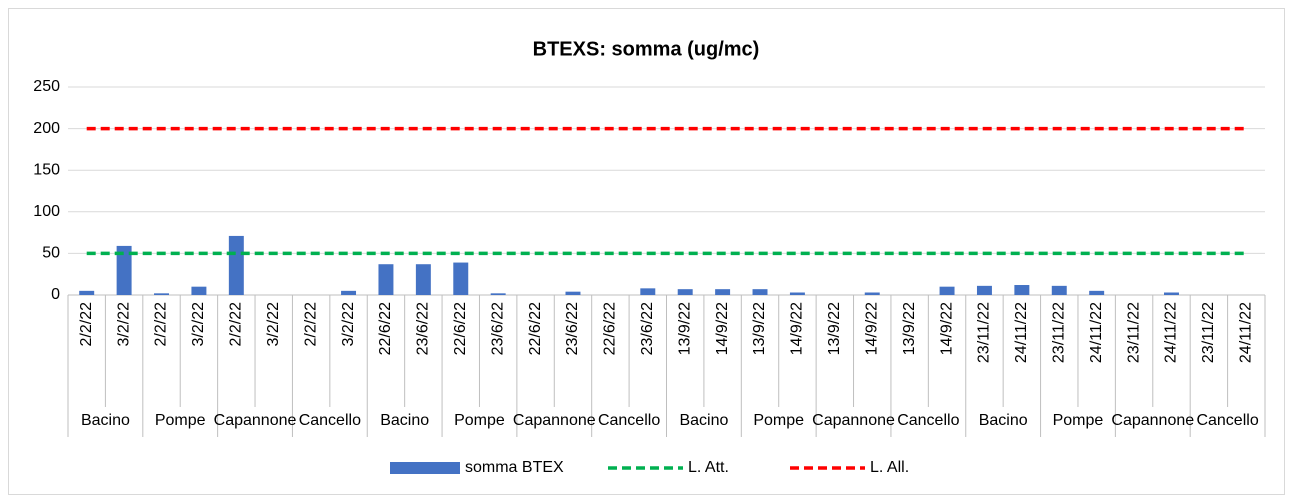  What do you see at coordinates (708, 467) in the screenshot?
I see `legend-label: L. Att.` at bounding box center [708, 467].